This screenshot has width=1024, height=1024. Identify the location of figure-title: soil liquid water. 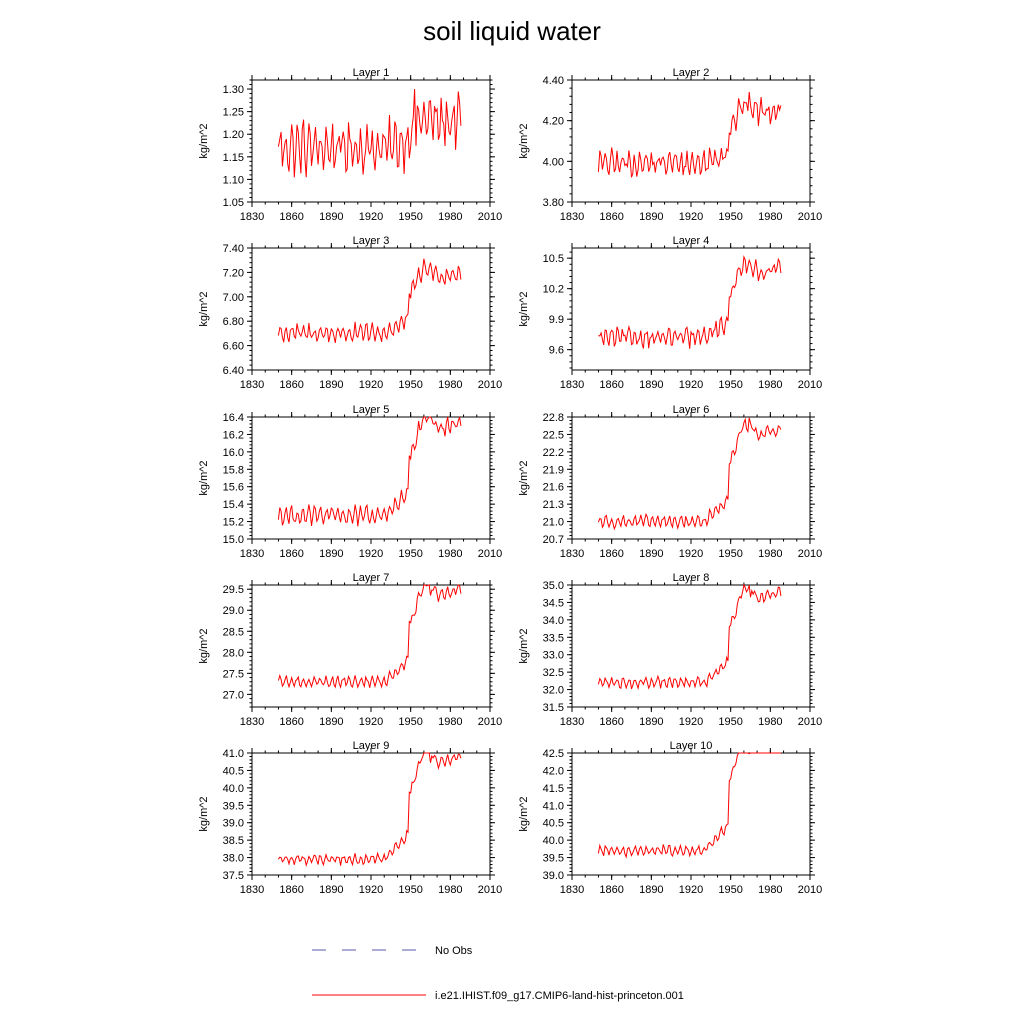
(512, 31).